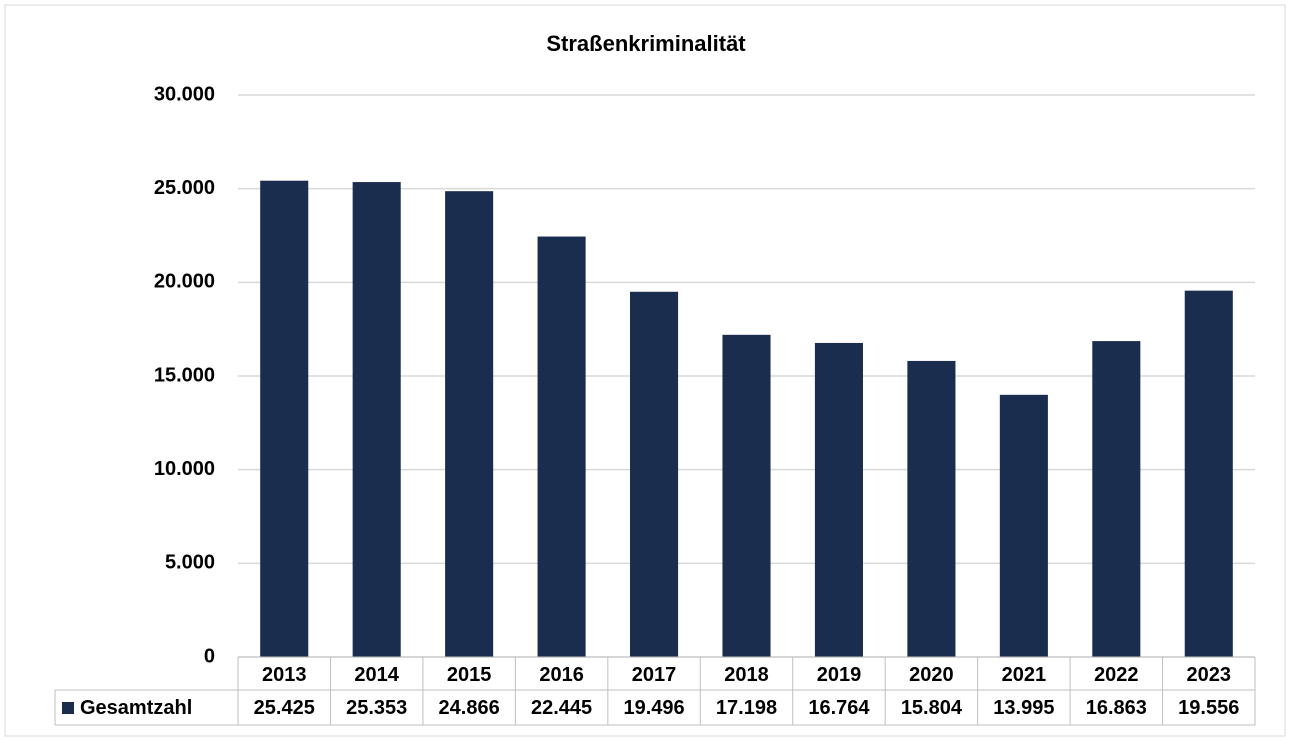 The height and width of the screenshot is (742, 1291). What do you see at coordinates (376, 708) in the screenshot?
I see `table-value: 25.353` at bounding box center [376, 708].